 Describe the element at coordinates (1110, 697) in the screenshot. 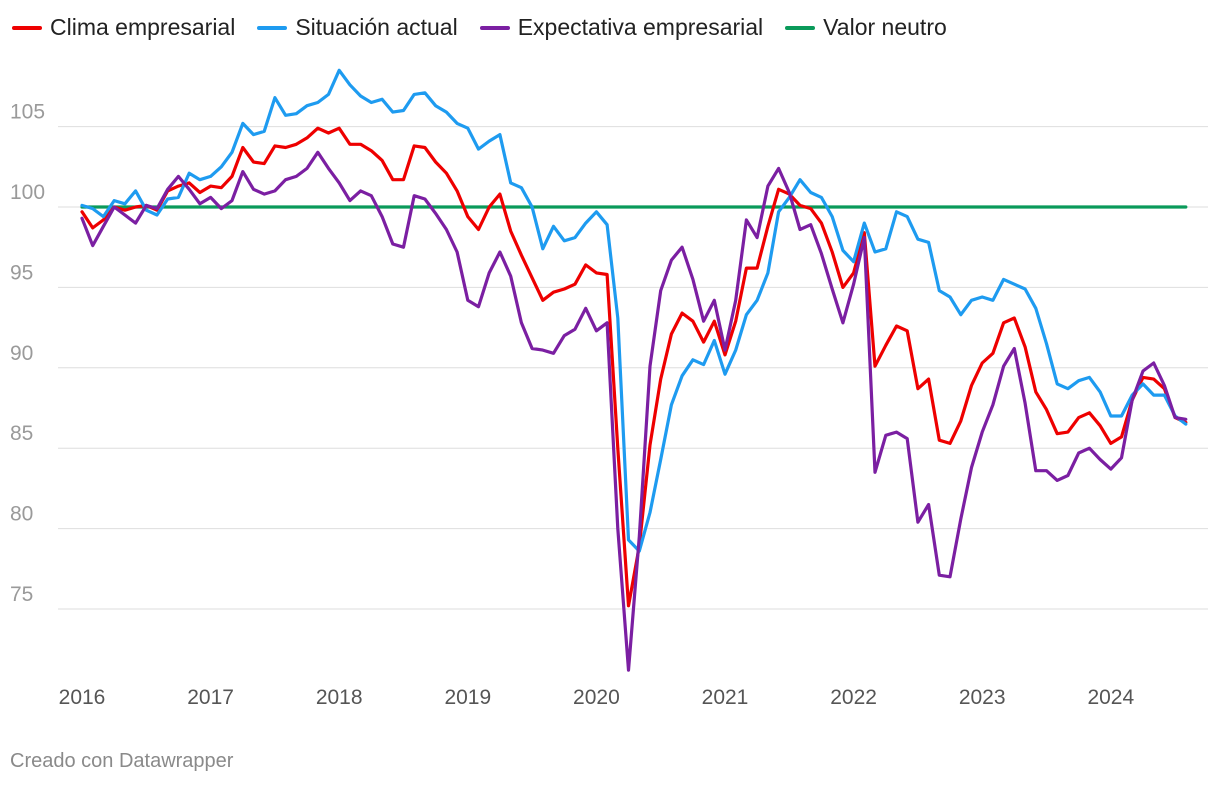

I see `x-tick-label-2024: 2024` at that location.